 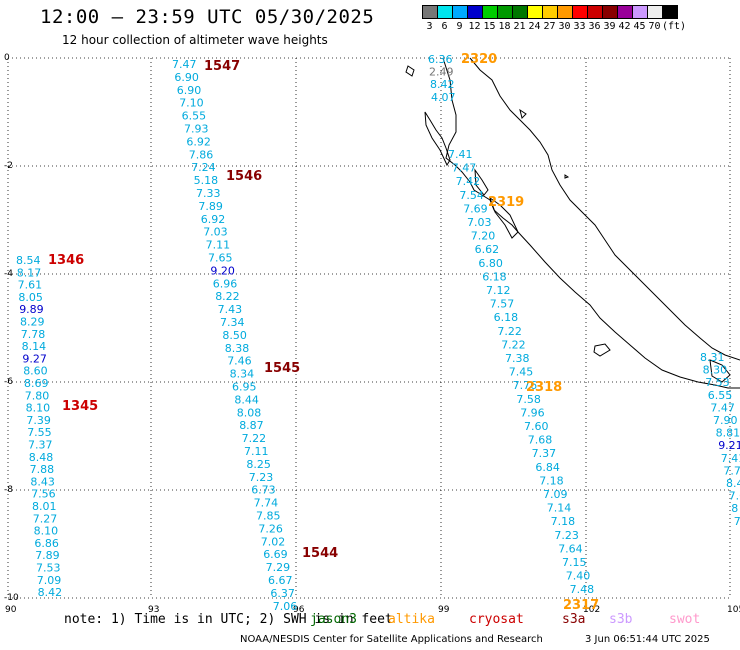 What do you see at coordinates (519, 26) in the screenshot?
I see `scale-label: 21` at bounding box center [519, 26].